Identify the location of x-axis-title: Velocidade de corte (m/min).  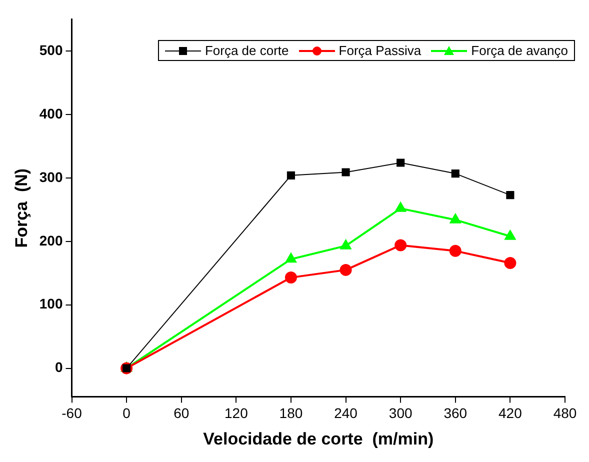
(318, 438).